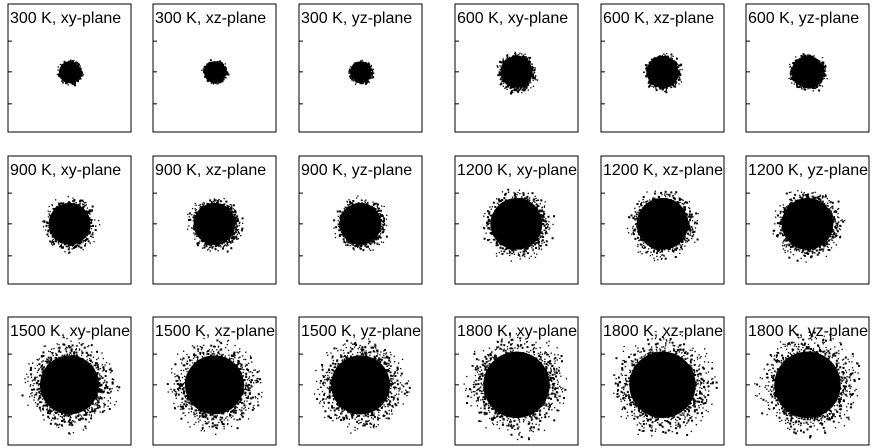 The height and width of the screenshot is (448, 881). I want to click on scatter-core, so click(214, 223).